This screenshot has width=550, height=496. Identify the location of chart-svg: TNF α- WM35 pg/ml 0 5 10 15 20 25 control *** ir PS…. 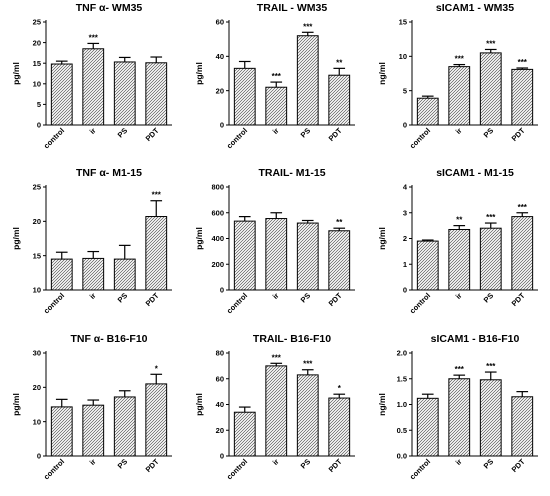
(91, 76).